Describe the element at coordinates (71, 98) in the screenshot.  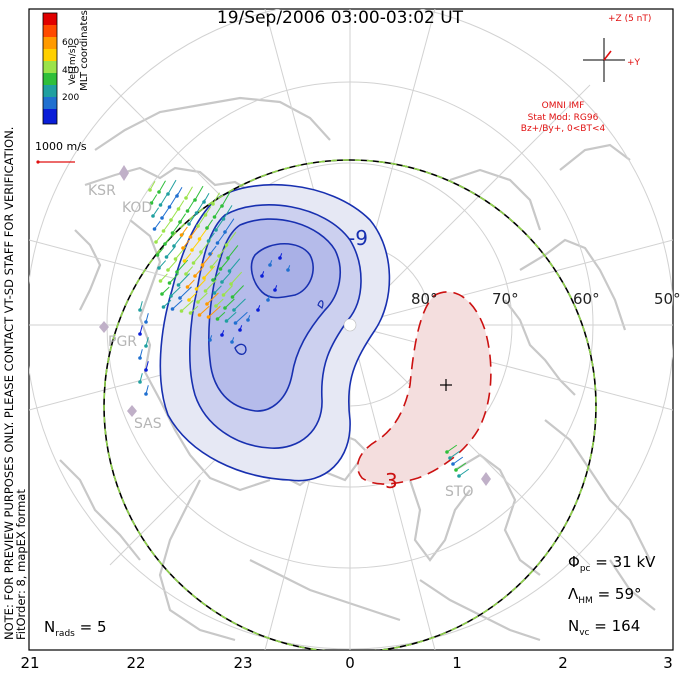
I see `colorbar-tick-200: 200` at that location.